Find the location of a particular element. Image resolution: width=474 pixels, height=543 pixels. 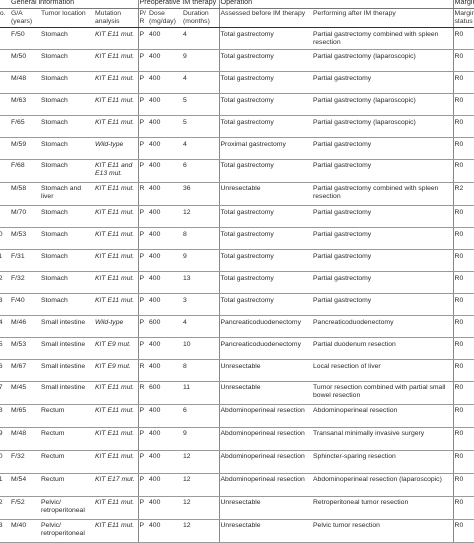

cell-performing: Sphincter-sparing resection is located at coordinates (383, 462).